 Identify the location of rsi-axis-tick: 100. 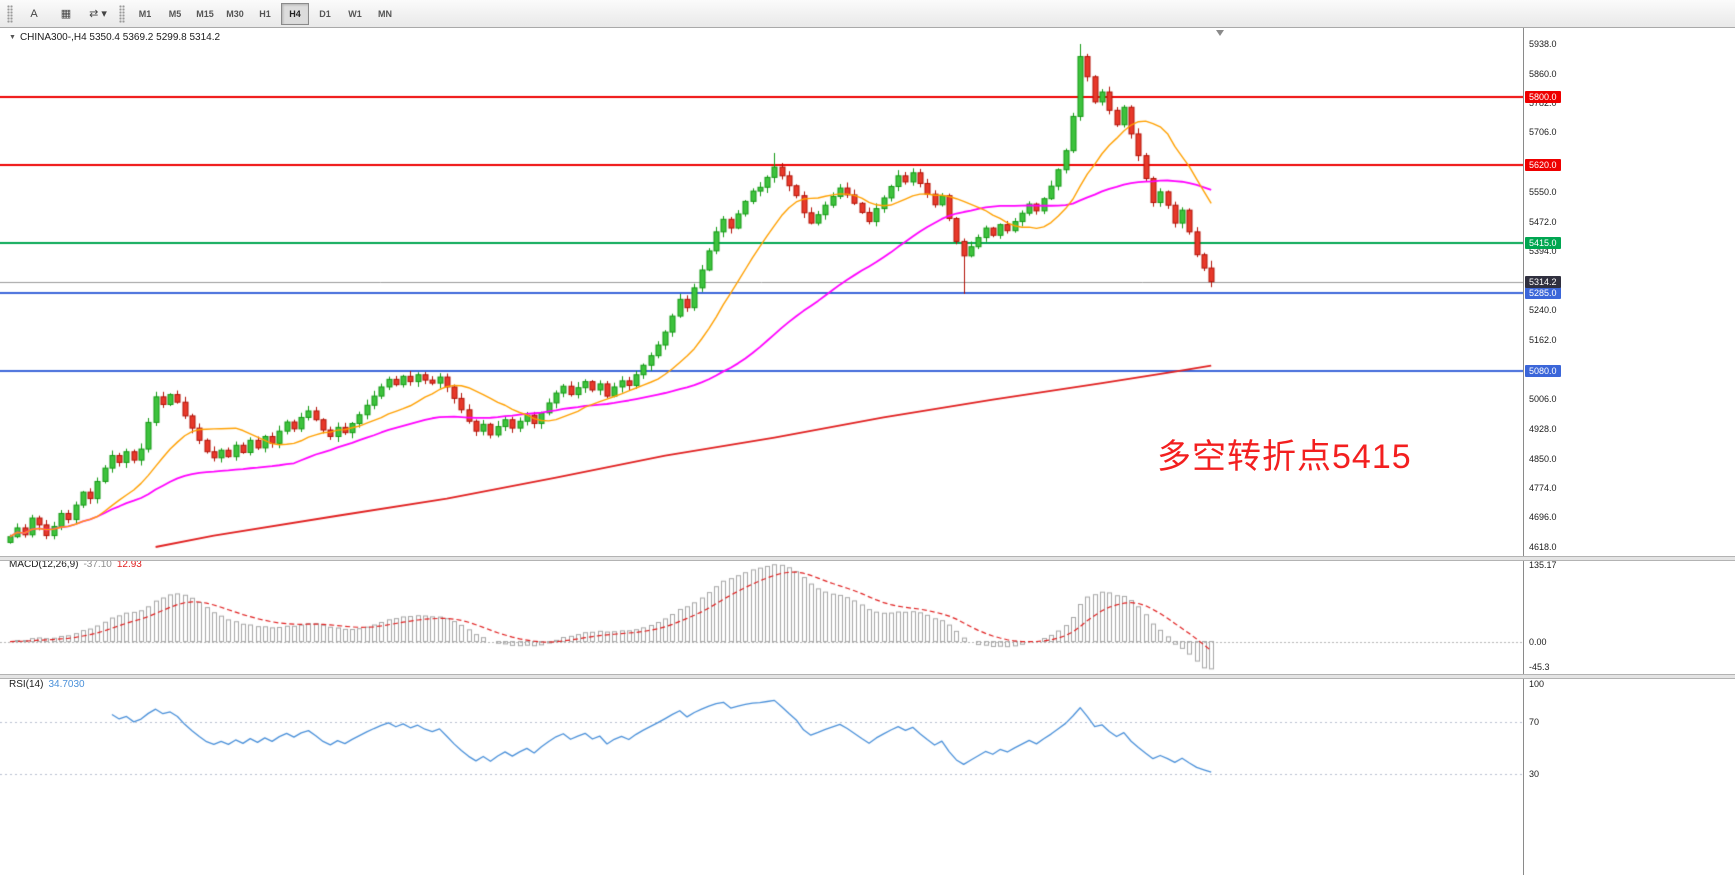
(1537, 684).